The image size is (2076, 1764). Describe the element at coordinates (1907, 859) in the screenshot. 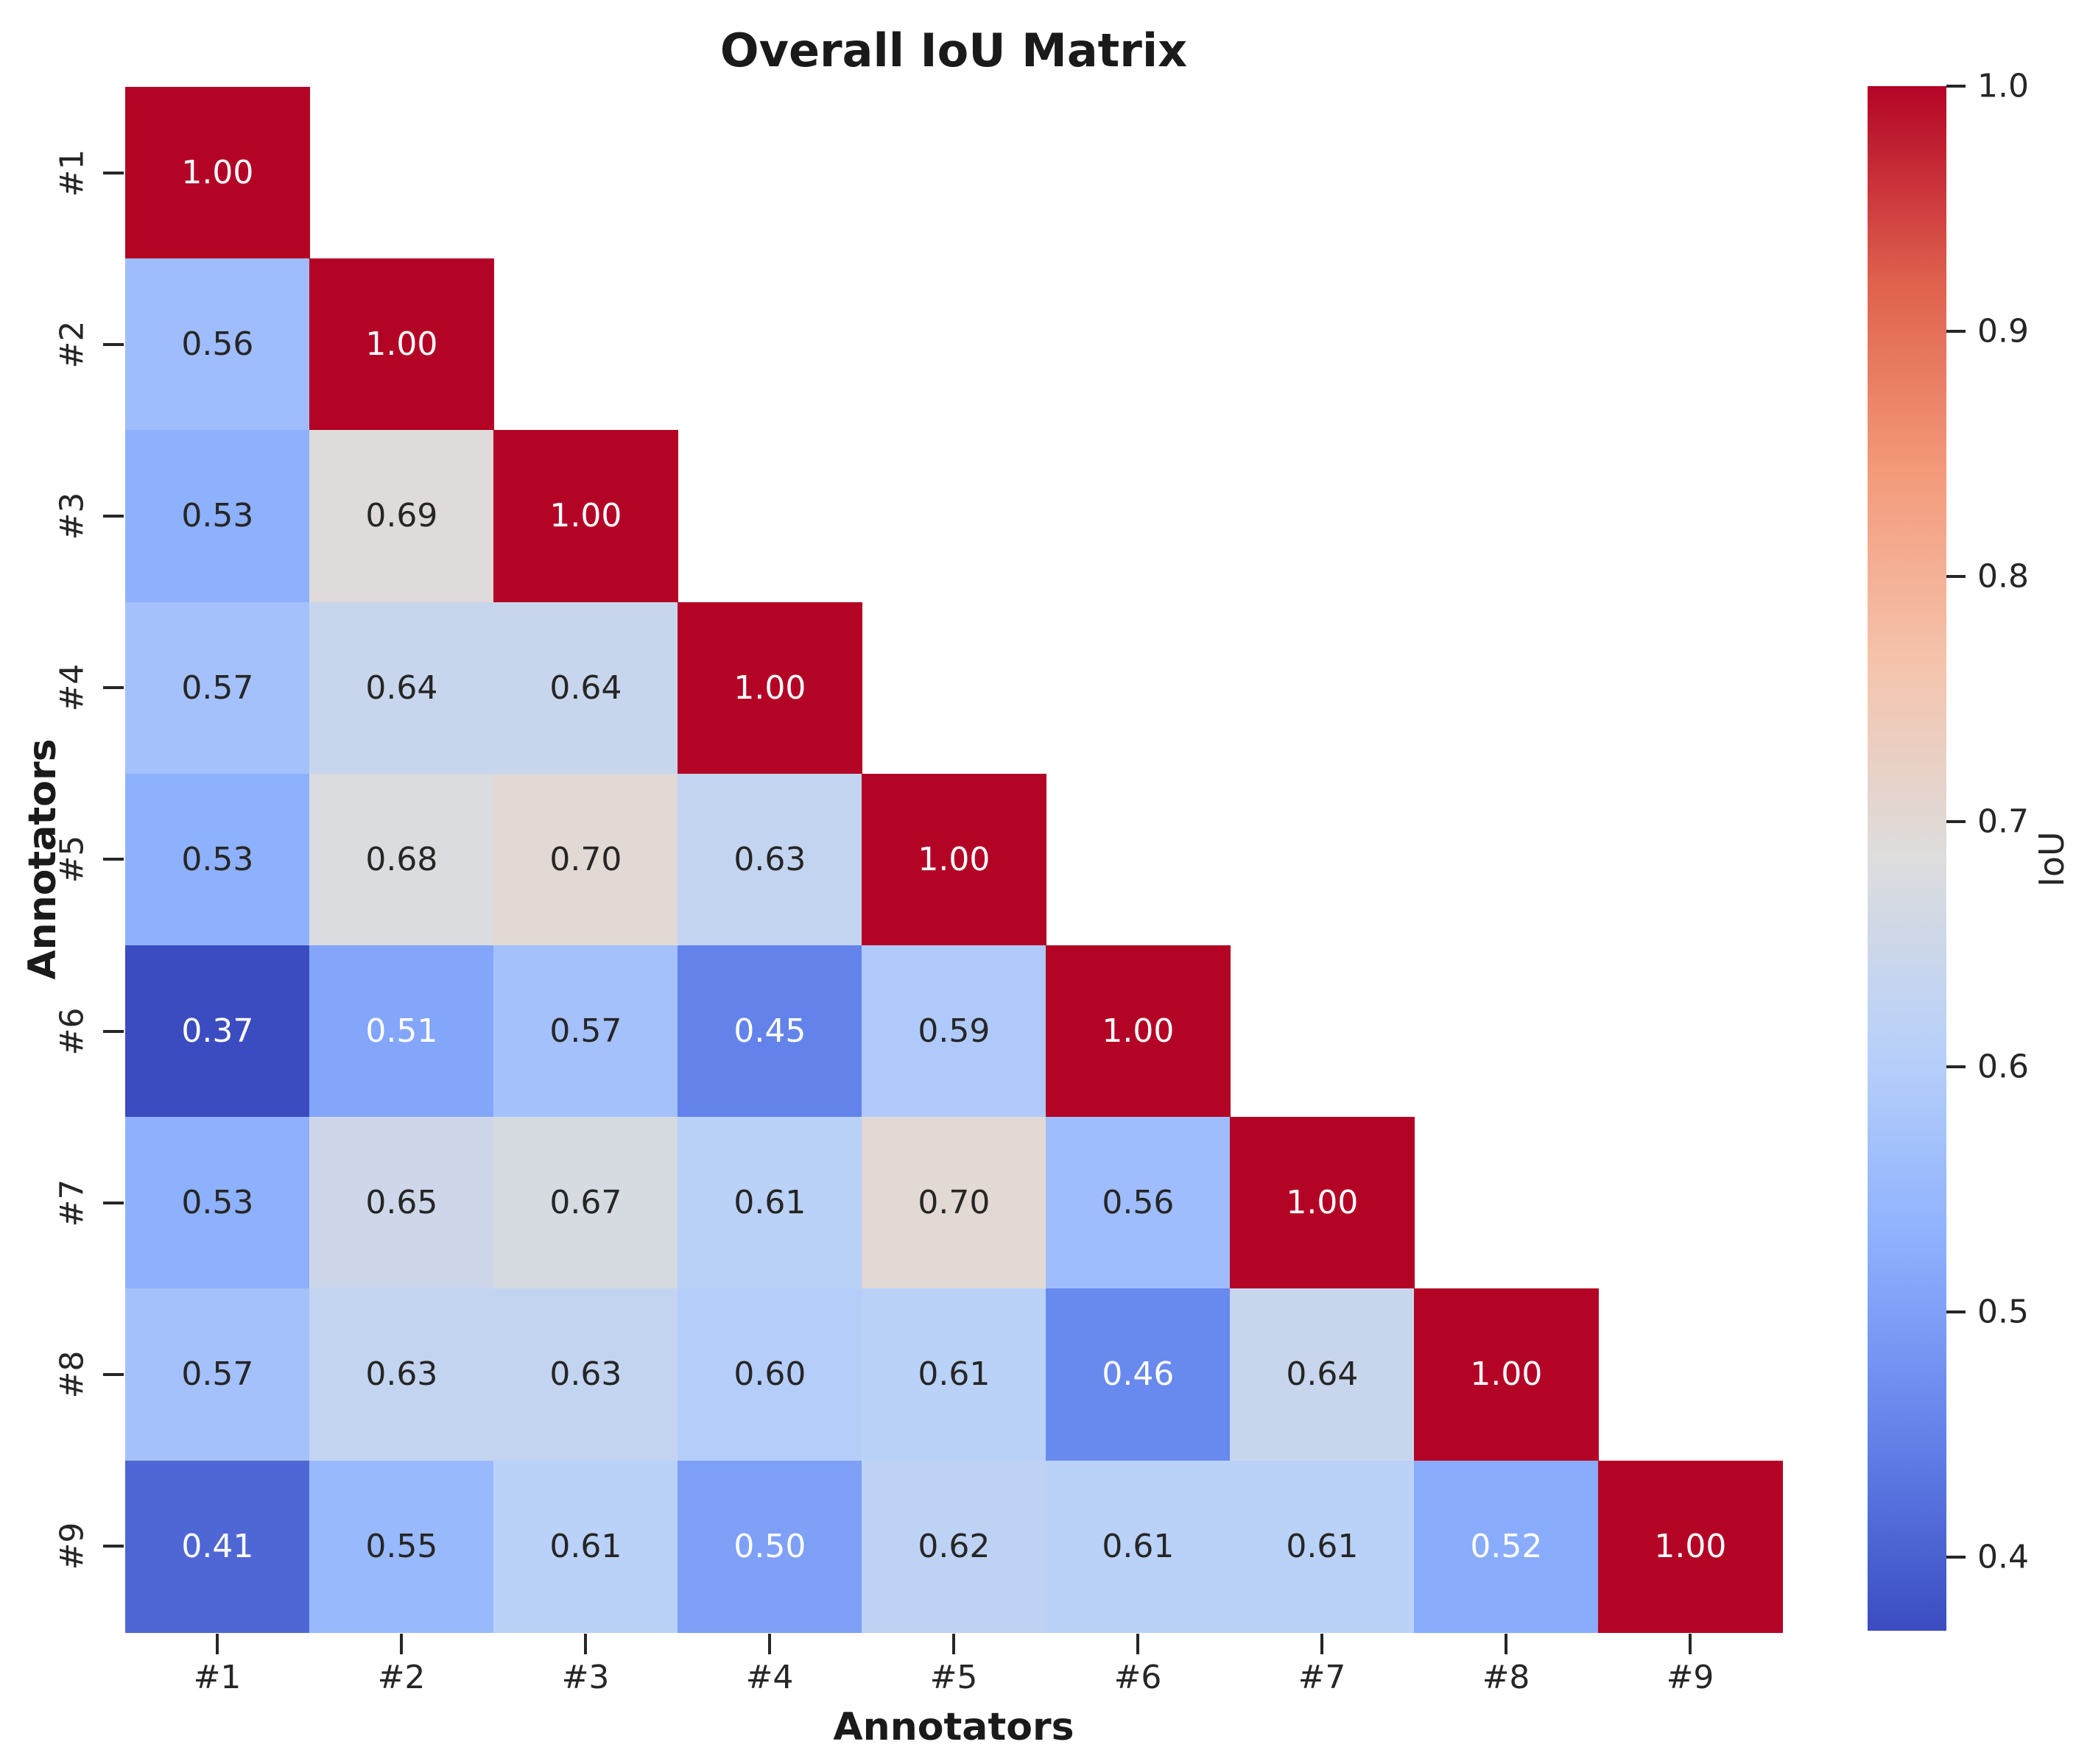

I see `colorbar` at that location.